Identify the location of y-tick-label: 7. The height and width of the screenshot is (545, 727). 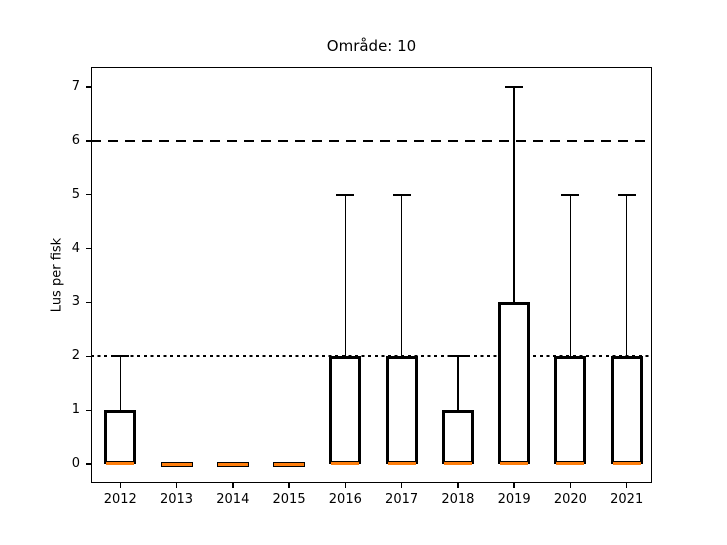
(75, 86).